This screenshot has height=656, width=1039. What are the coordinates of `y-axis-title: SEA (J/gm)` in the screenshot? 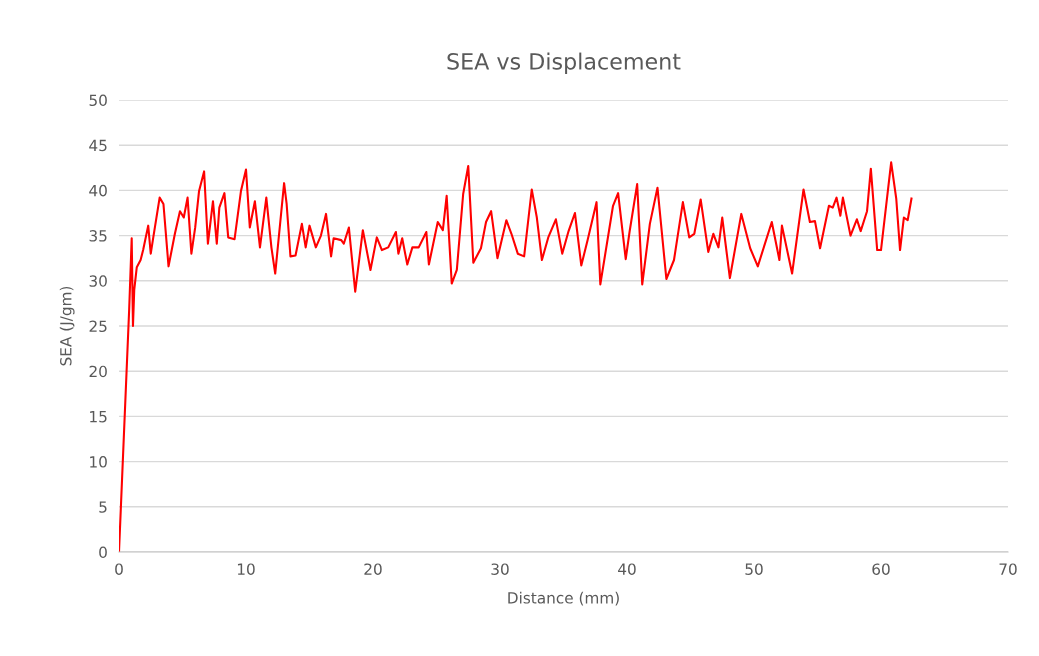 It's located at (67, 326).